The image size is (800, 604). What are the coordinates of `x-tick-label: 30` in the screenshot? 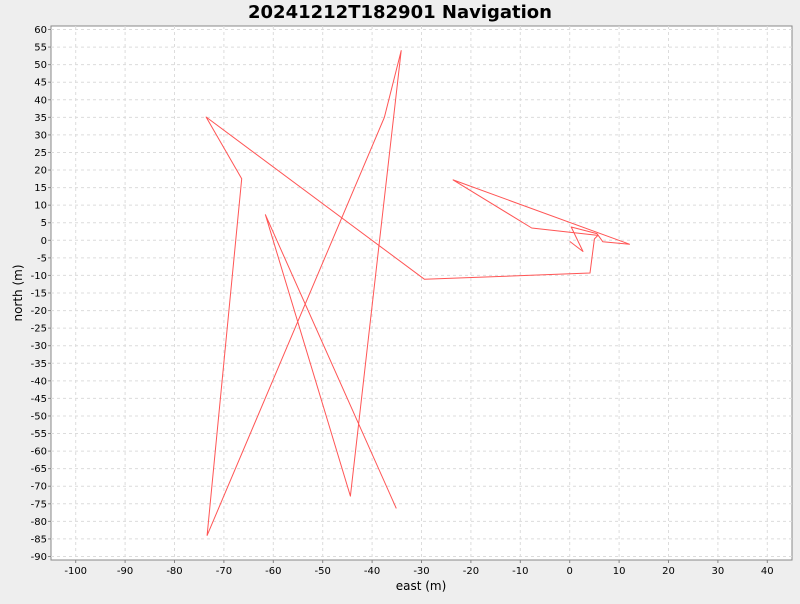 It's located at (718, 571).